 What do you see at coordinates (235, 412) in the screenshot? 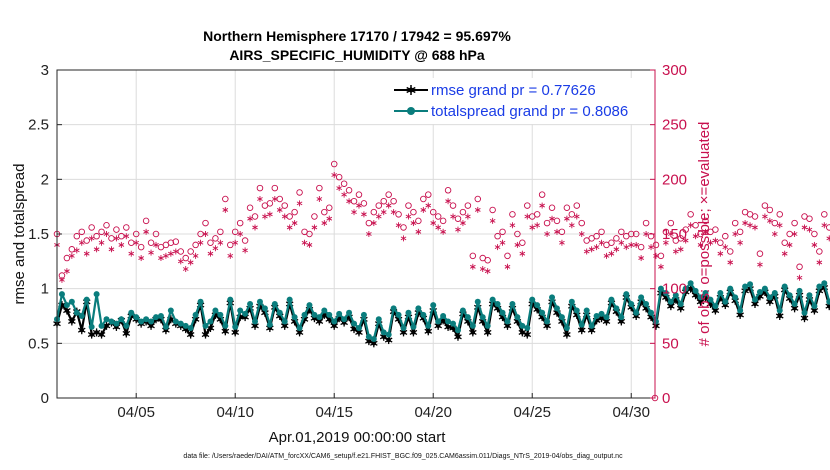
I see `x-tick-label: 04/10` at bounding box center [235, 412].